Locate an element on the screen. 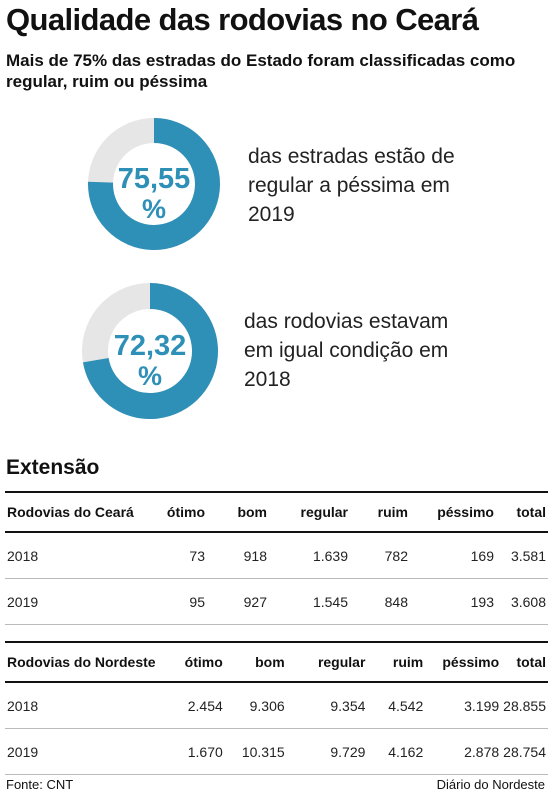 The image size is (549, 798). table-cell: 927 is located at coordinates (255, 601).